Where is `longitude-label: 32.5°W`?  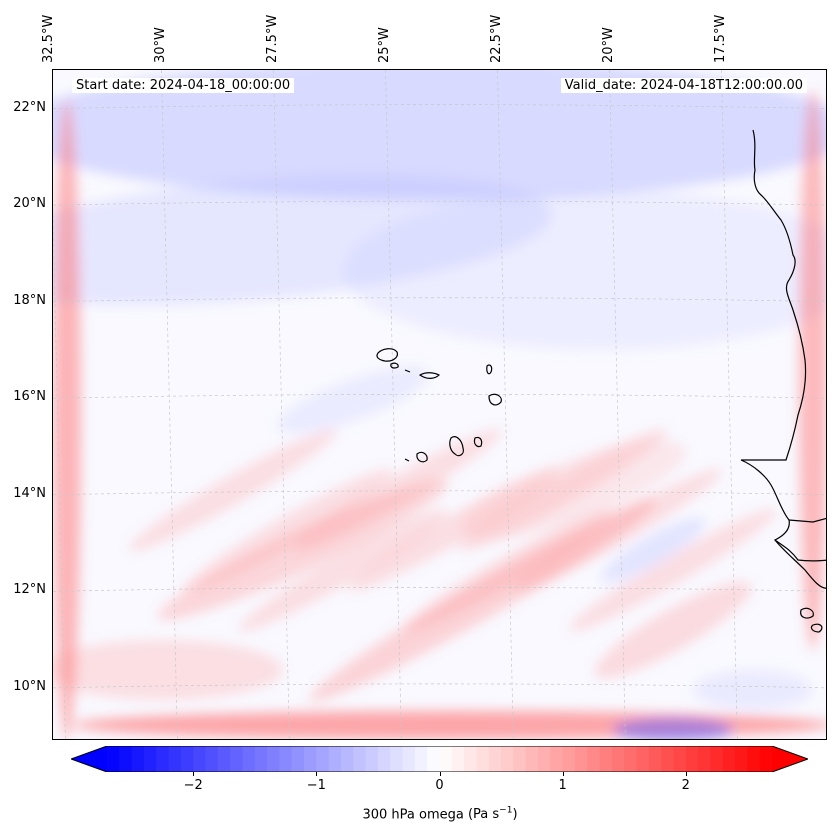 longitude-label: 32.5°W is located at coordinates (49, 38).